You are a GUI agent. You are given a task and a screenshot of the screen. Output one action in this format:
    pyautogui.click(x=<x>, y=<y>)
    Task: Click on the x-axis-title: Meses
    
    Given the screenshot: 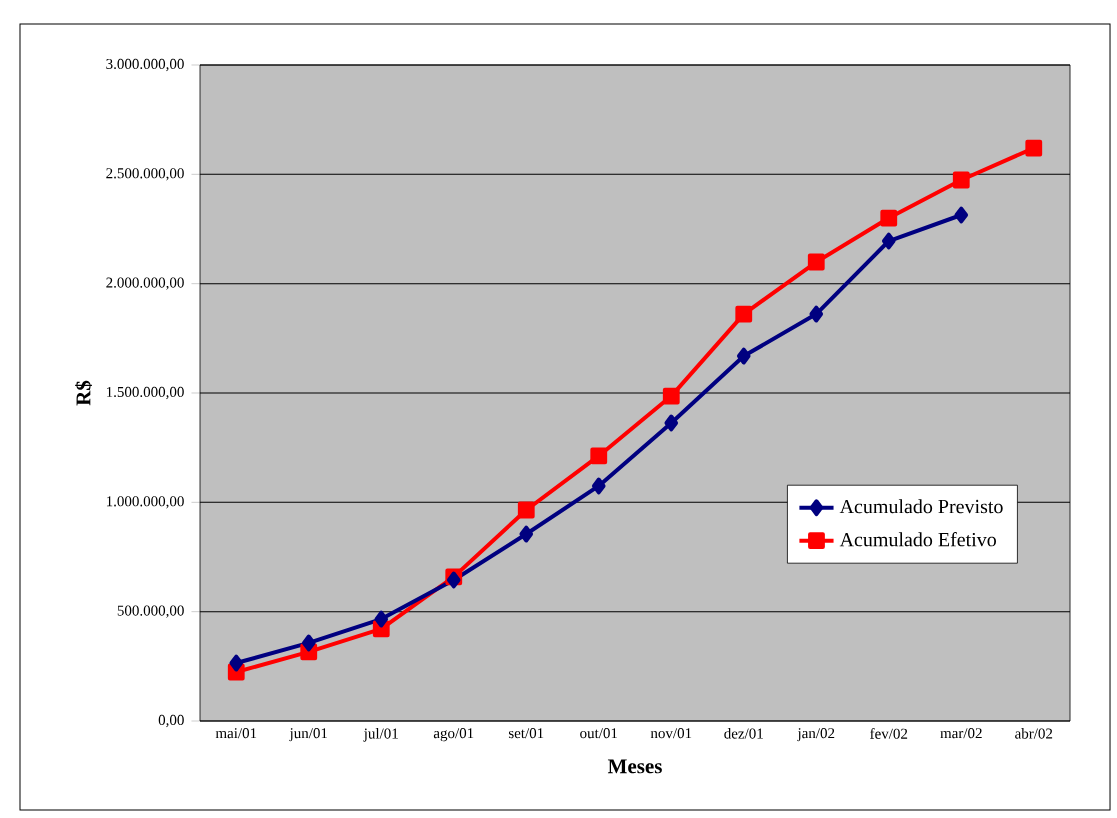 What is the action you would take?
    pyautogui.click(x=634, y=766)
    